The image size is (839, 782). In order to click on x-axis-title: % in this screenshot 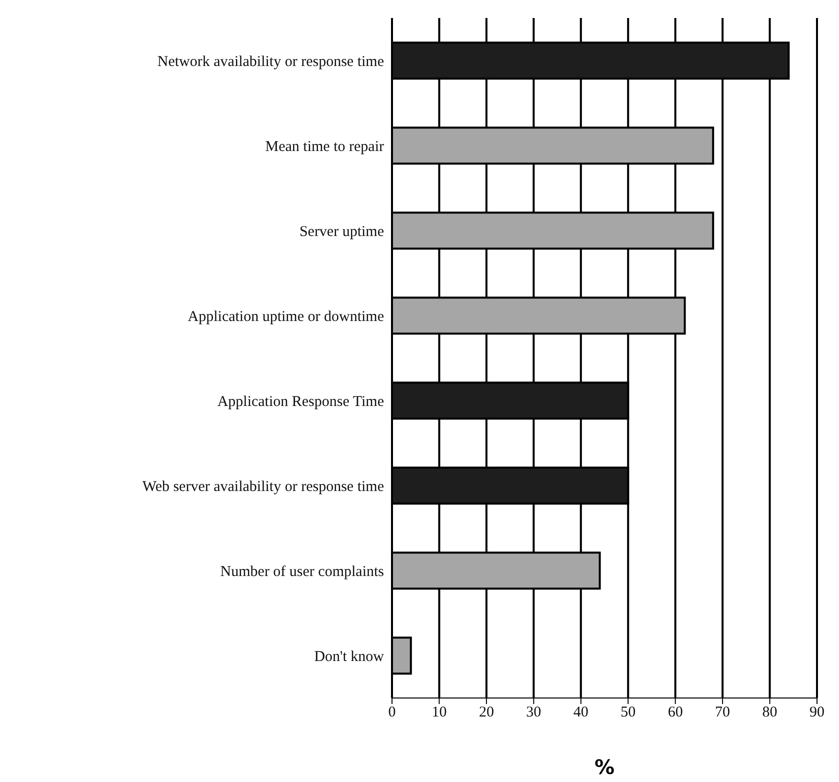, I will do `click(604, 767)`.